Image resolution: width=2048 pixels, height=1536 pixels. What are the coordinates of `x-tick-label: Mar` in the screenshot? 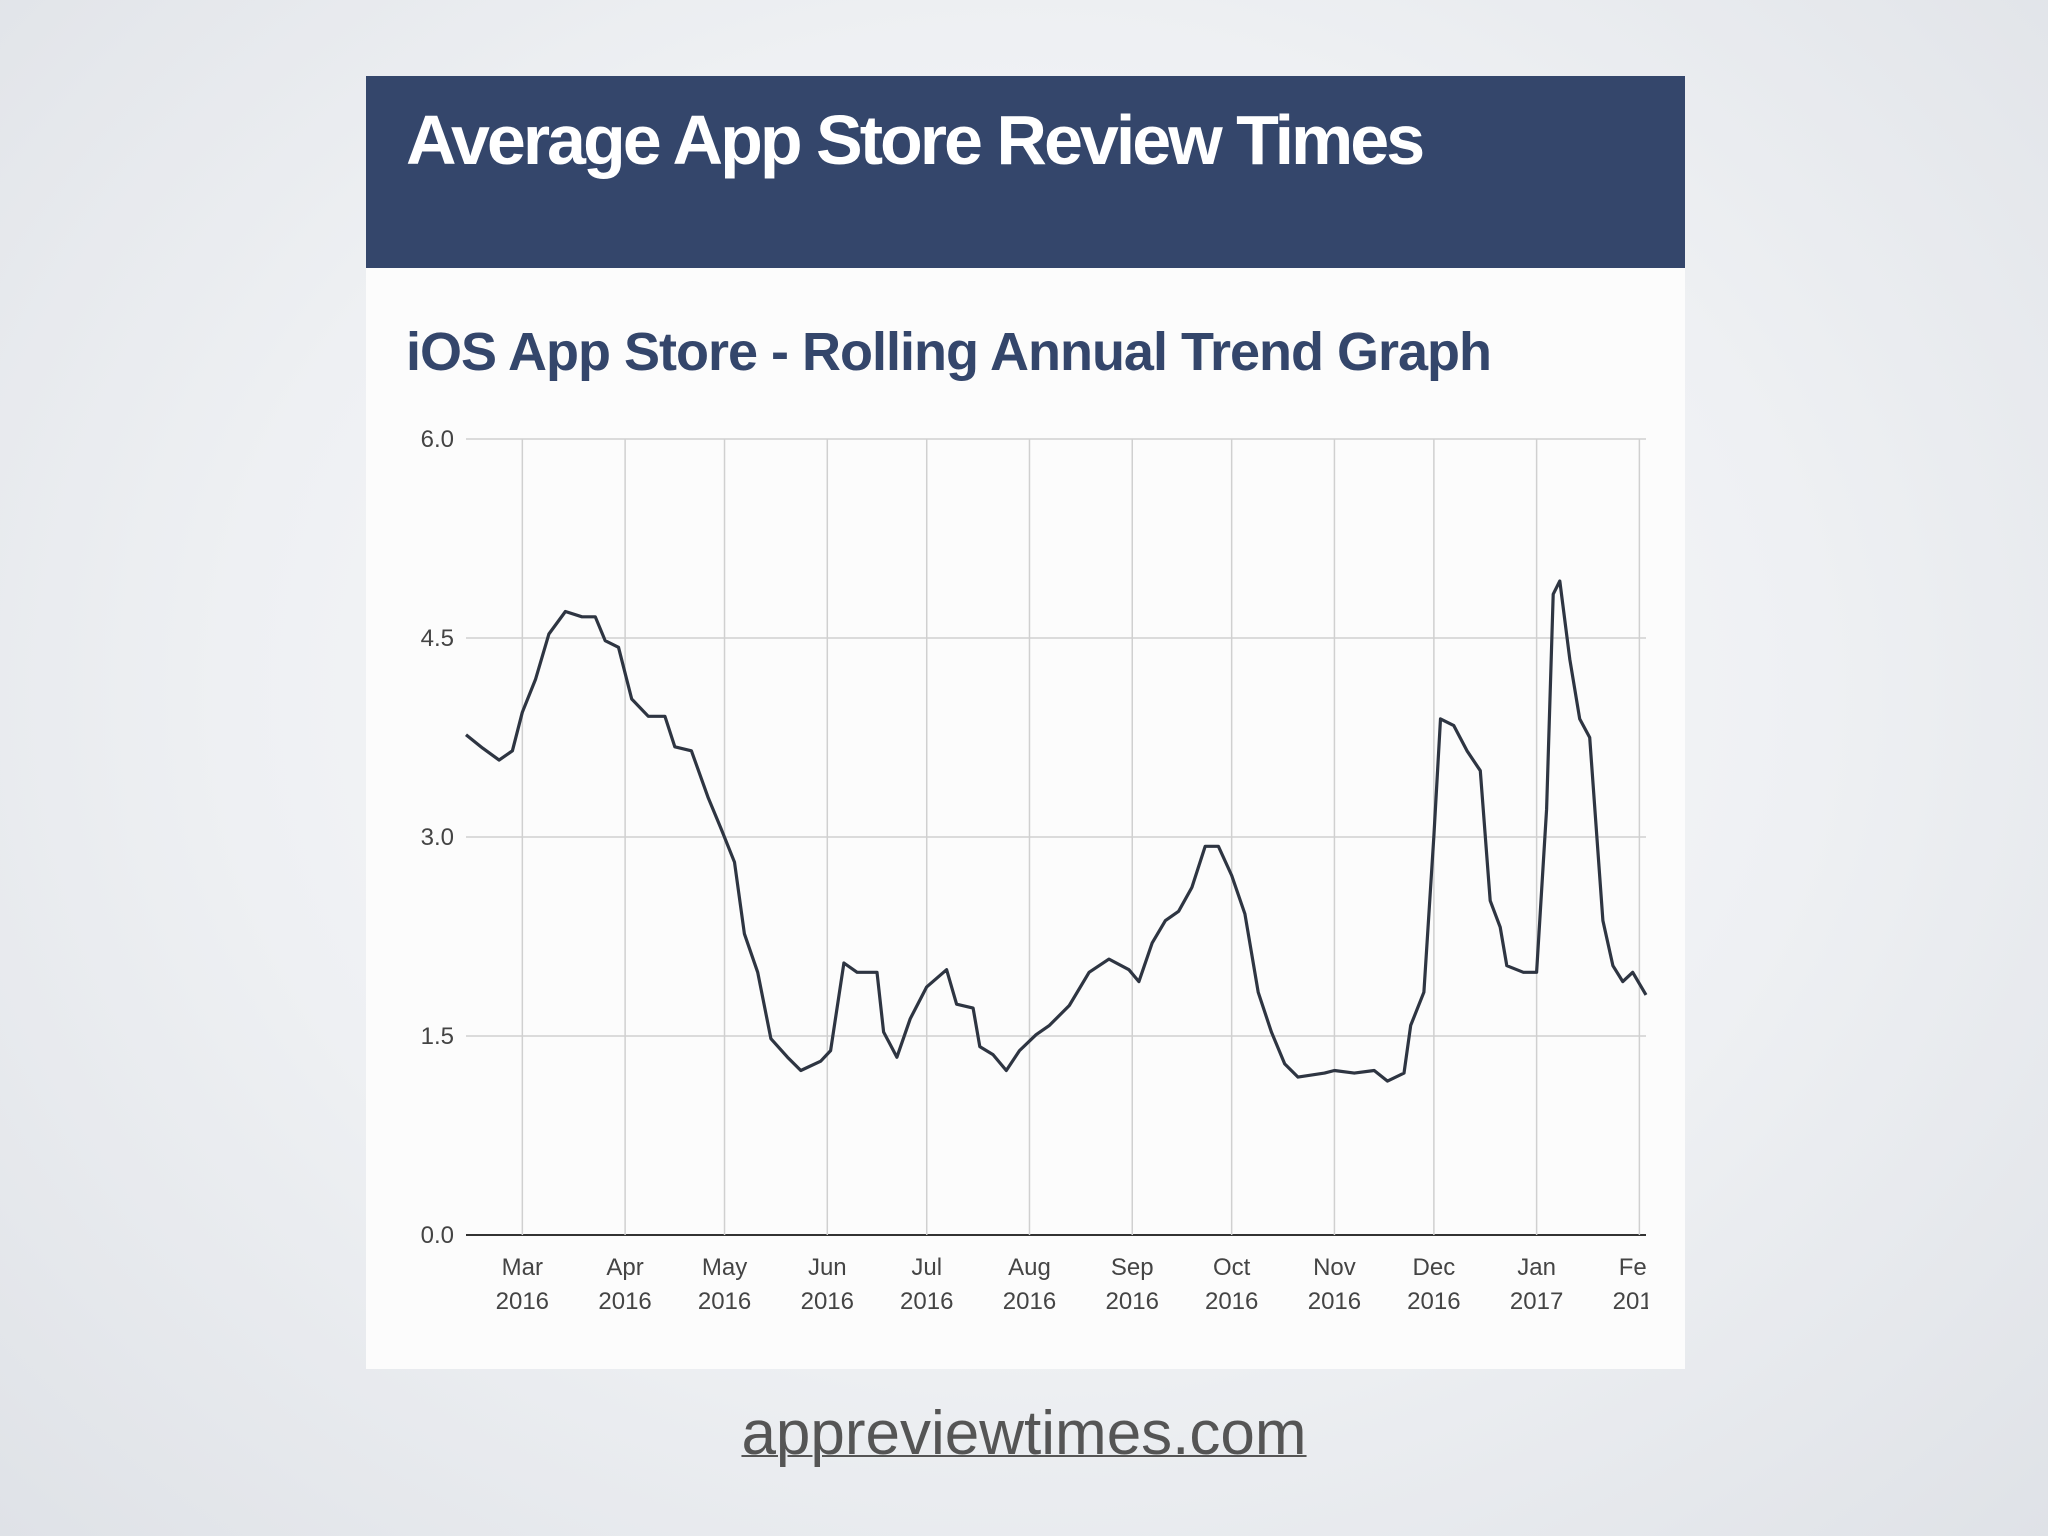 It's located at (522, 1267).